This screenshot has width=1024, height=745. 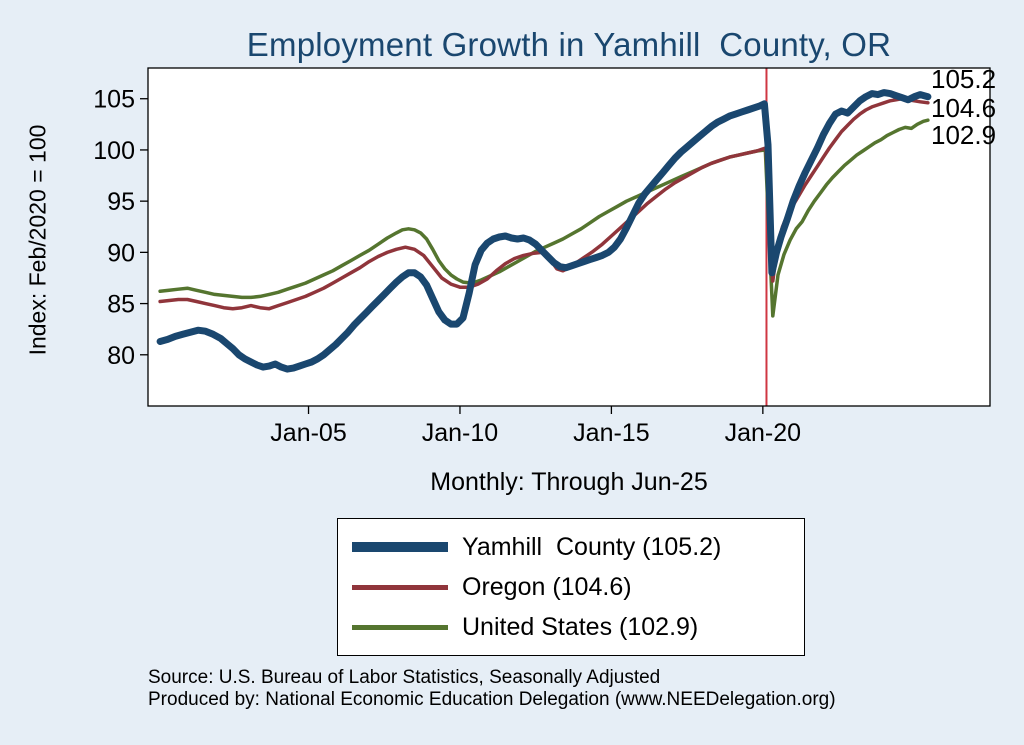 What do you see at coordinates (964, 108) in the screenshot?
I see `end-label-oregon: 104.6` at bounding box center [964, 108].